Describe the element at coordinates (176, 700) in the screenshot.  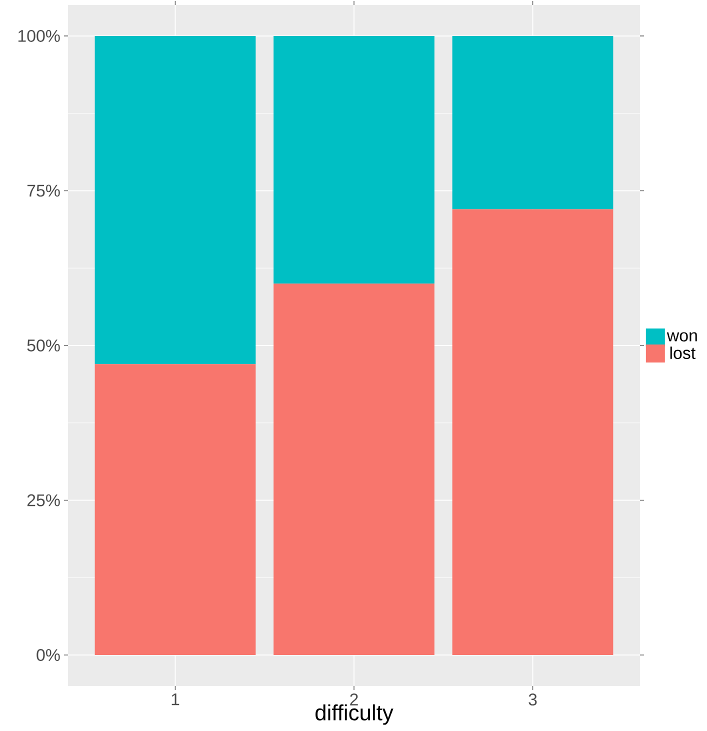
I see `x-tick-label: 1` at that location.